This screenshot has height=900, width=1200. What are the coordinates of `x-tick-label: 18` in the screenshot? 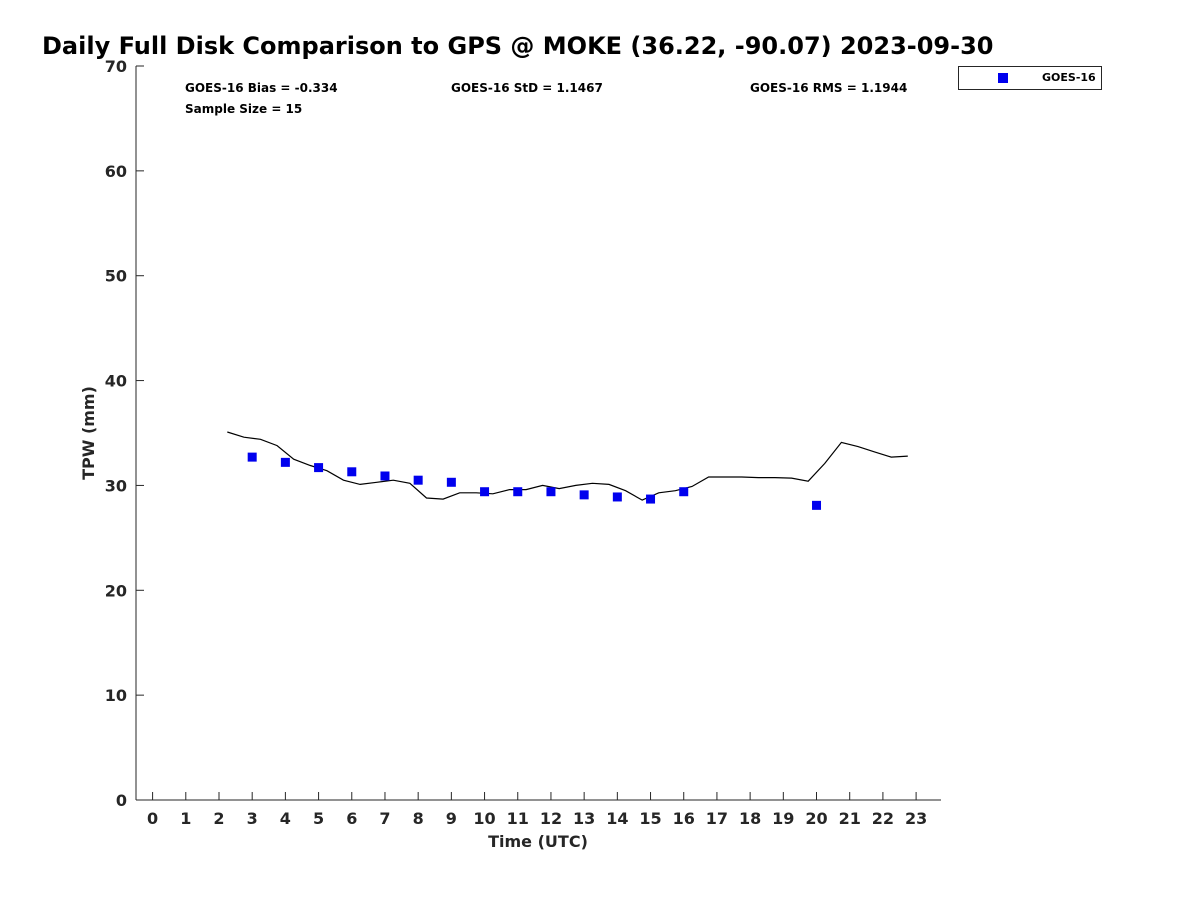 It's located at (750, 818).